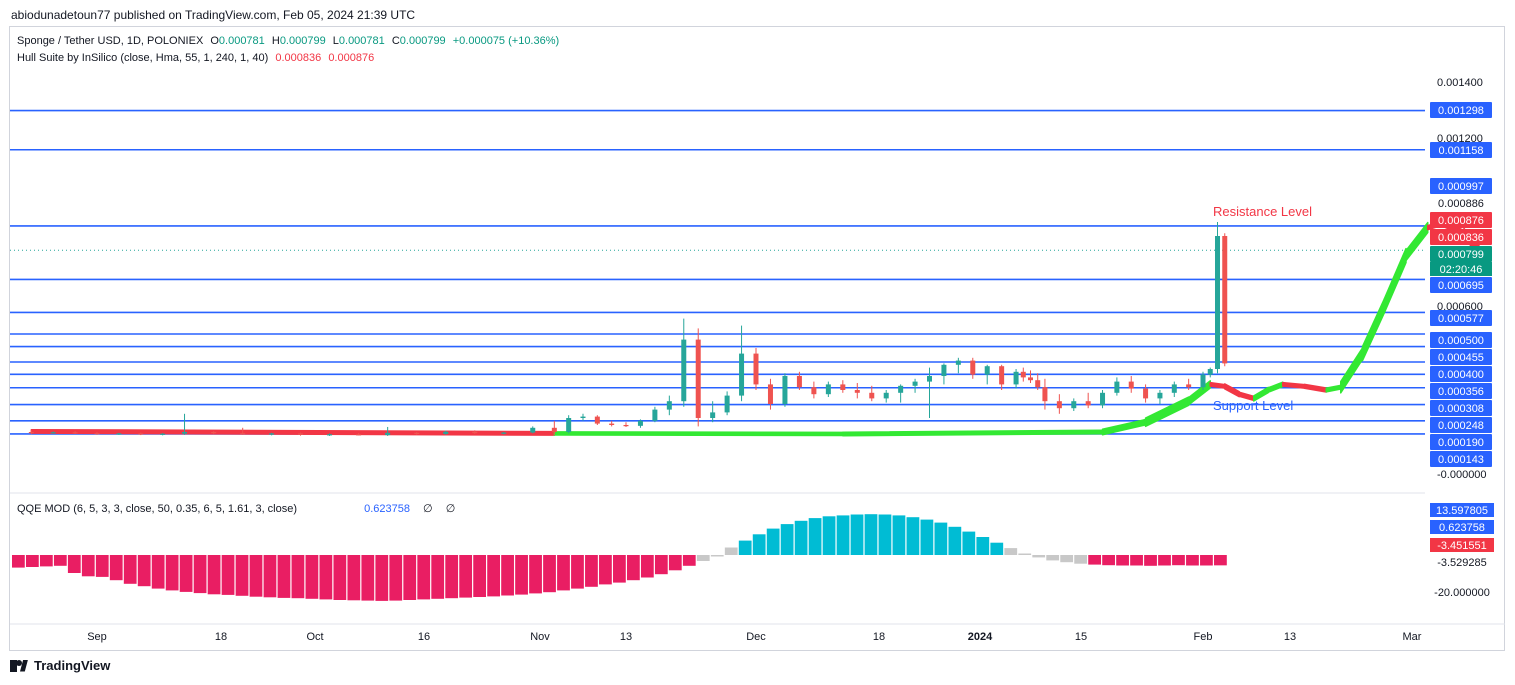  I want to click on hull-value-1: 0.000836, so click(298, 58).